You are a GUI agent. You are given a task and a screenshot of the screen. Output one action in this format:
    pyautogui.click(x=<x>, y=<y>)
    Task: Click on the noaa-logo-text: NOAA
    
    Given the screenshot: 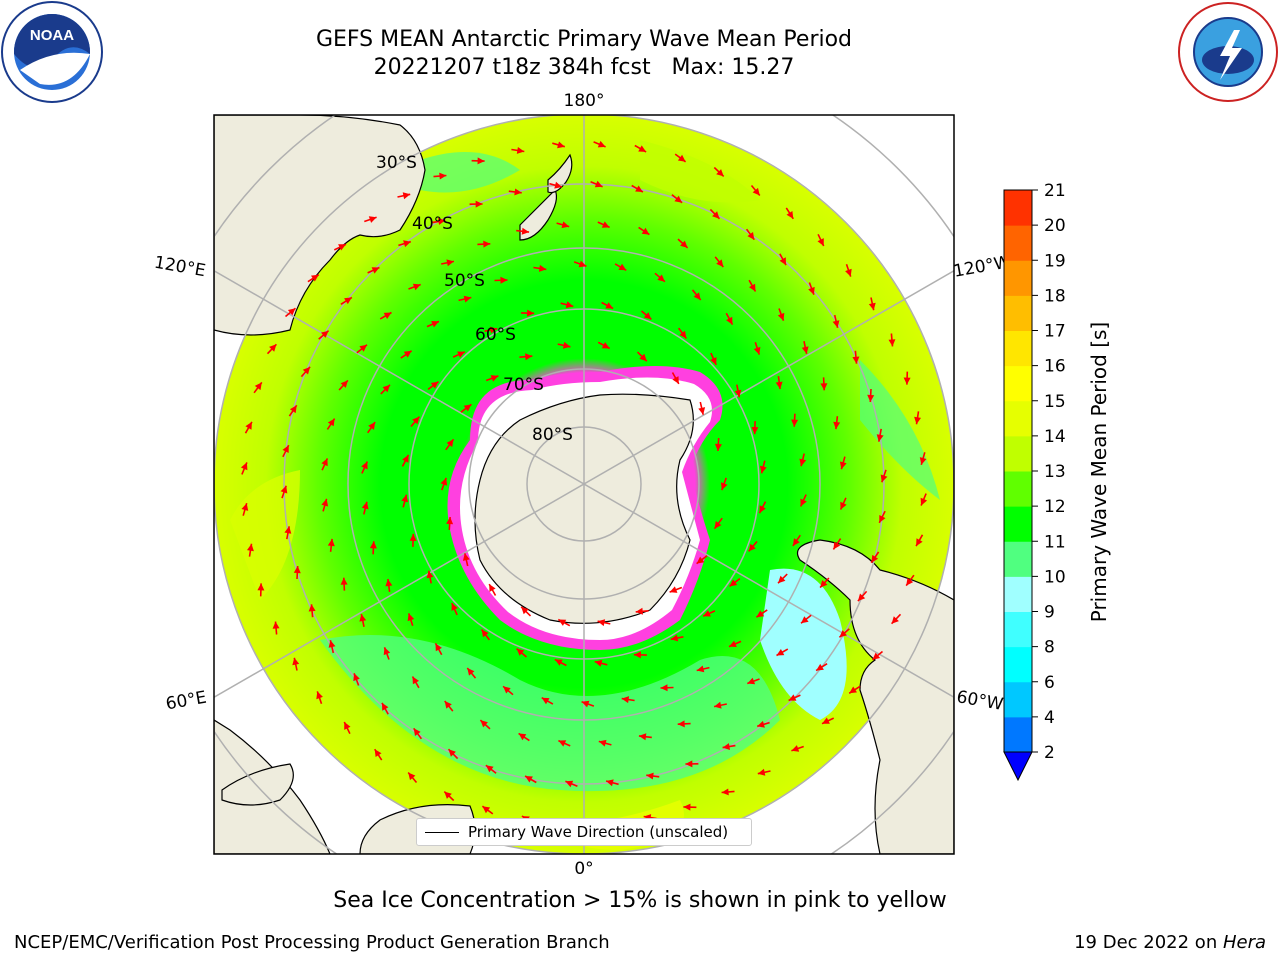 What is the action you would take?
    pyautogui.click(x=52, y=35)
    